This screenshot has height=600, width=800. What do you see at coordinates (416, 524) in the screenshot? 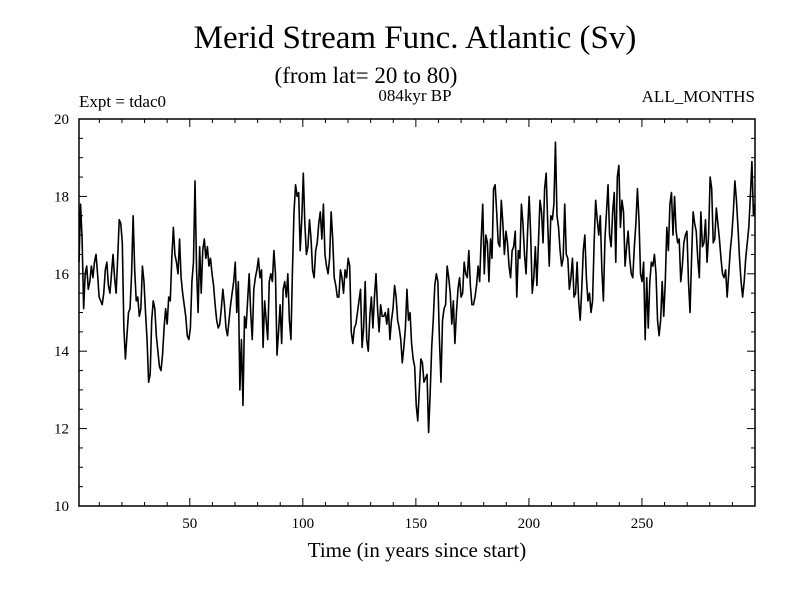
I see `x-tick-label: 150` at bounding box center [416, 524].